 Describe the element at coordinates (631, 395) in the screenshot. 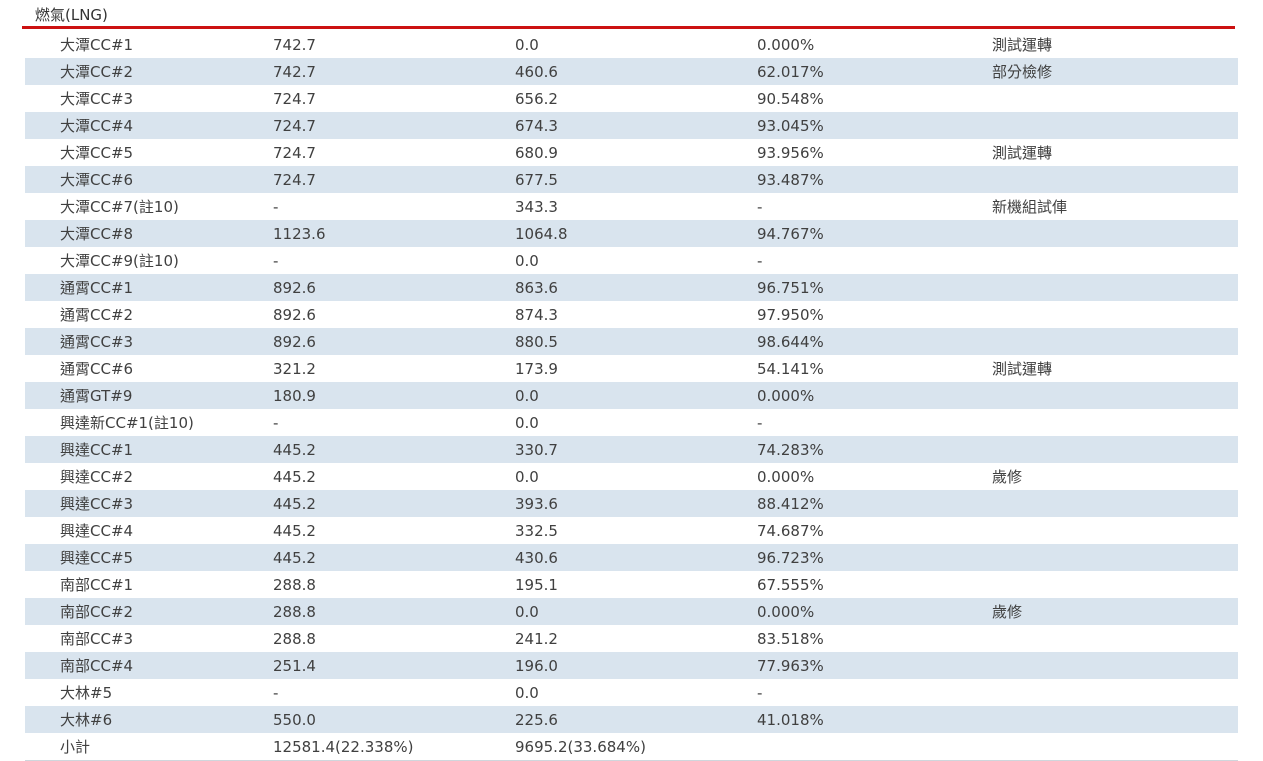

I see `table-row: 通霄GT#9 180.9 0.0 0.000%` at that location.